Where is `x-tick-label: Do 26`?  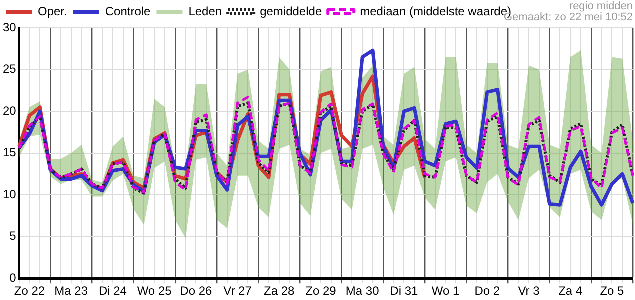 x-tick-label: Do 26 is located at coordinates (196, 291).